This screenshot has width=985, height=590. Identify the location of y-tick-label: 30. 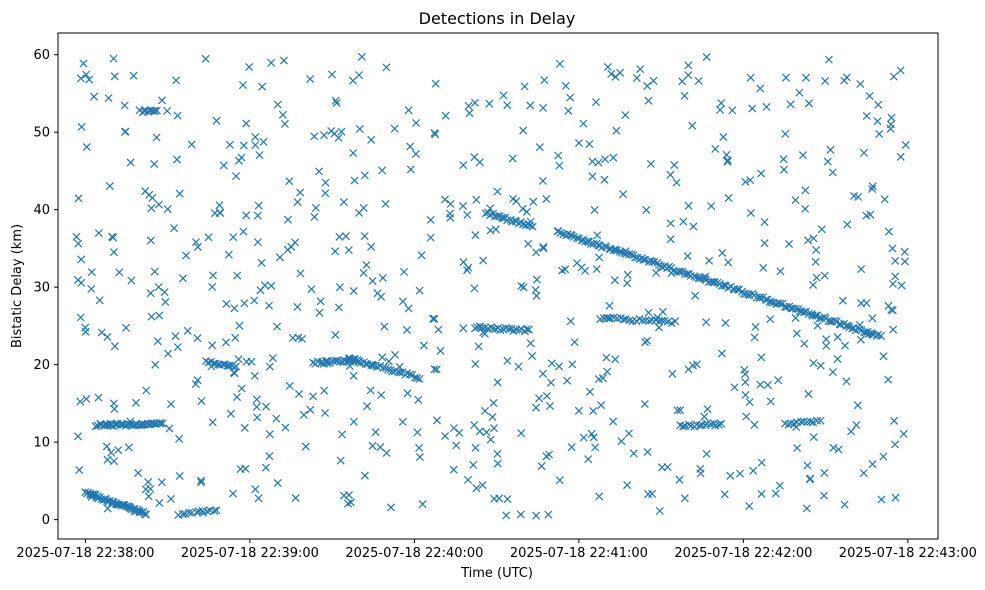
(41, 288).